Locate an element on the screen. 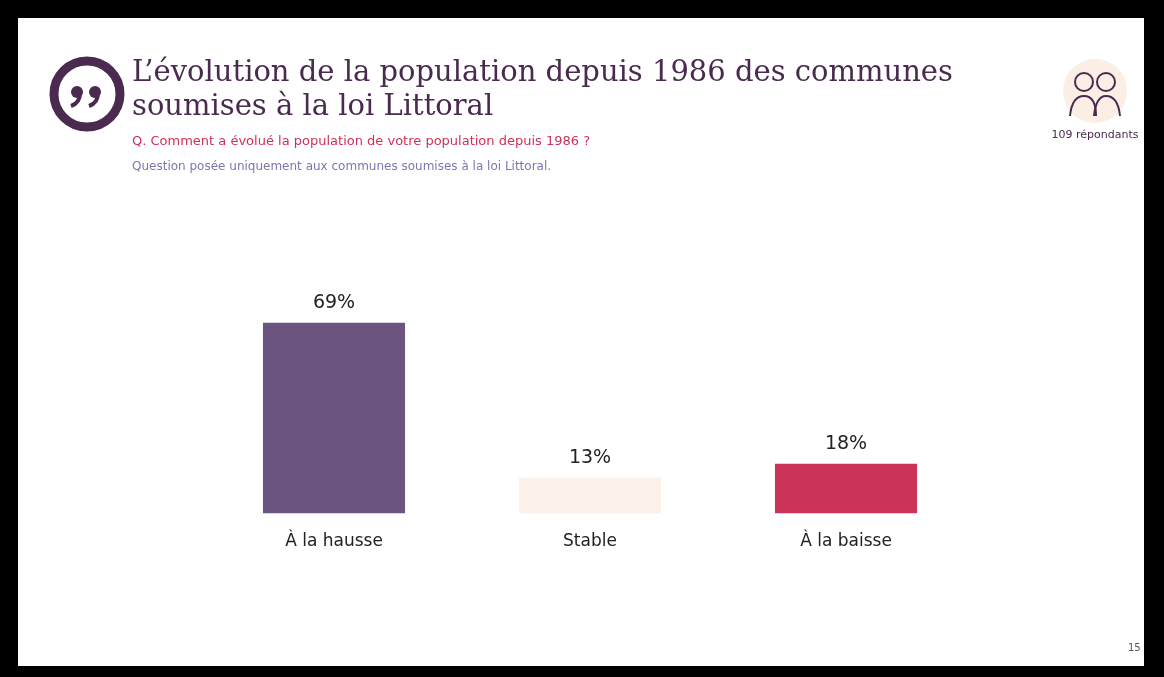 The width and height of the screenshot is (1164, 677). x-tick-label: Stable is located at coordinates (590, 540).